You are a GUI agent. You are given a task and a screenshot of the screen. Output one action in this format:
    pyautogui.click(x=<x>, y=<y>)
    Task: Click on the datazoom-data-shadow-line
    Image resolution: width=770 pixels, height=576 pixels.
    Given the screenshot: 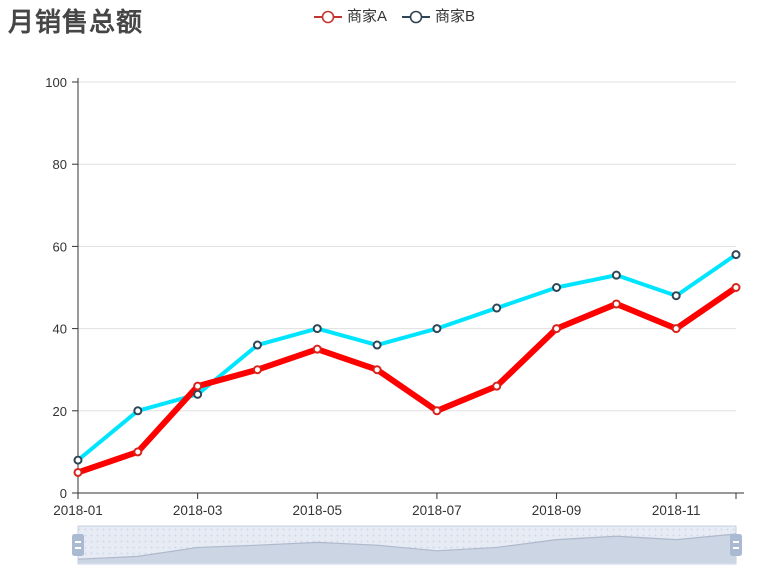 What is the action you would take?
    pyautogui.click(x=407, y=546)
    